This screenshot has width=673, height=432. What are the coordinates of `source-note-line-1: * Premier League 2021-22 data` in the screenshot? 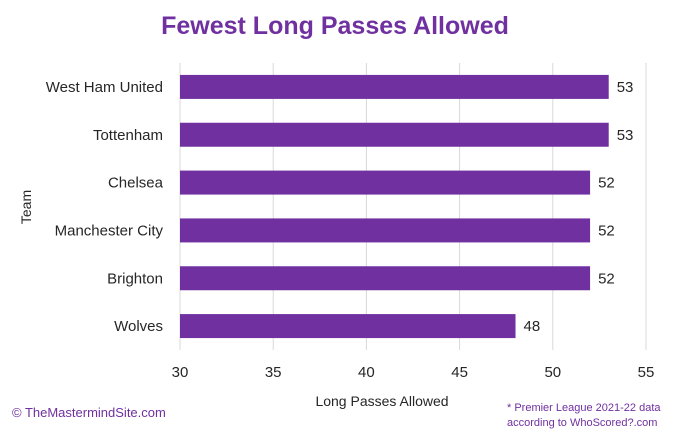 It's located at (584, 408).